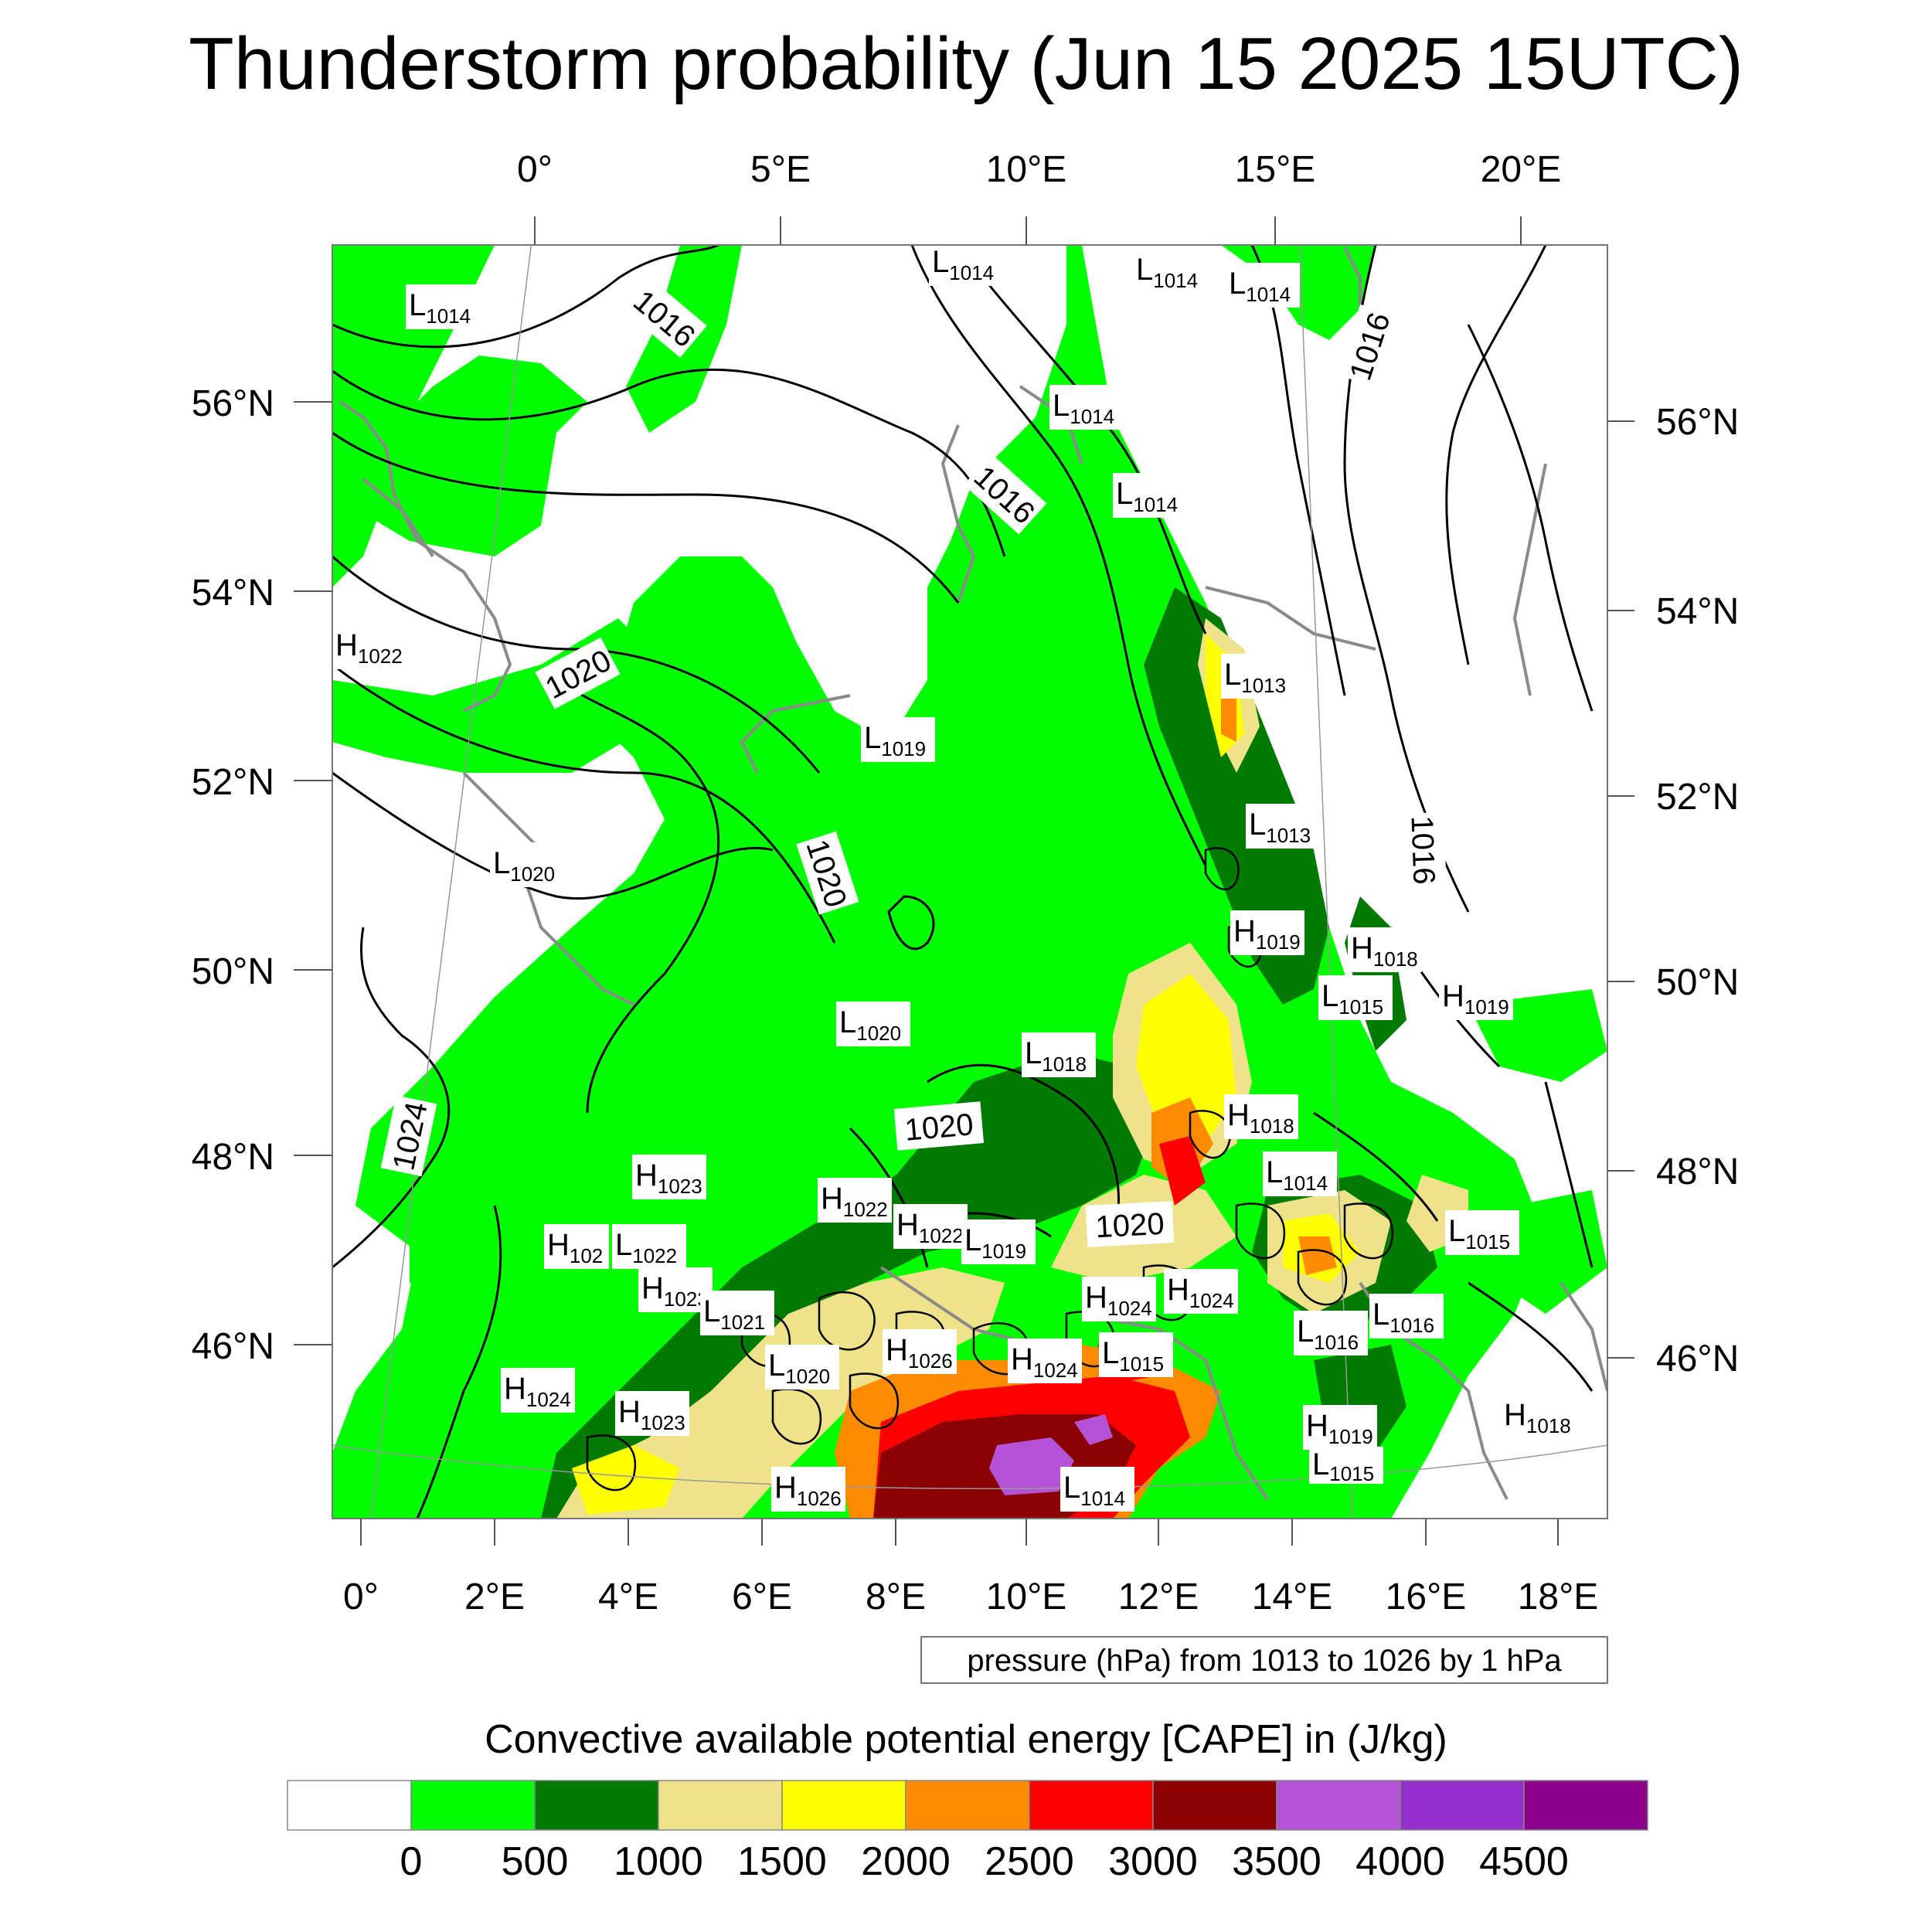  I want to click on bottom-axis-label: 6°E, so click(762, 1597).